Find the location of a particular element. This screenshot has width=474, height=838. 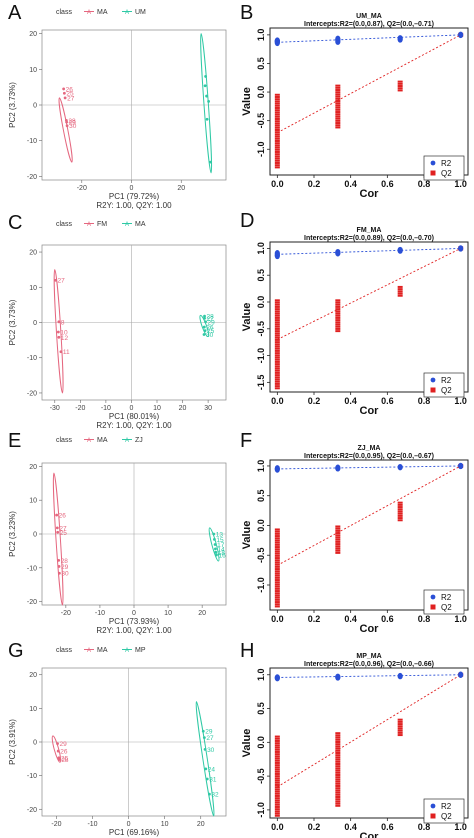

y-tick-label: -1.0 is located at coordinates (261, 585).